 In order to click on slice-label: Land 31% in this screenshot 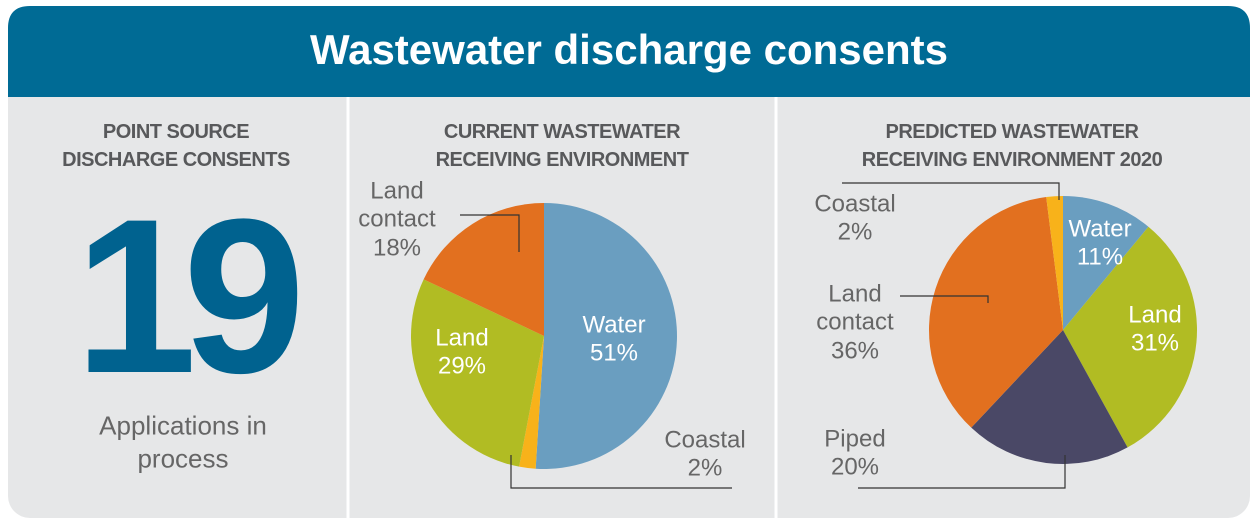, I will do `click(1155, 330)`.